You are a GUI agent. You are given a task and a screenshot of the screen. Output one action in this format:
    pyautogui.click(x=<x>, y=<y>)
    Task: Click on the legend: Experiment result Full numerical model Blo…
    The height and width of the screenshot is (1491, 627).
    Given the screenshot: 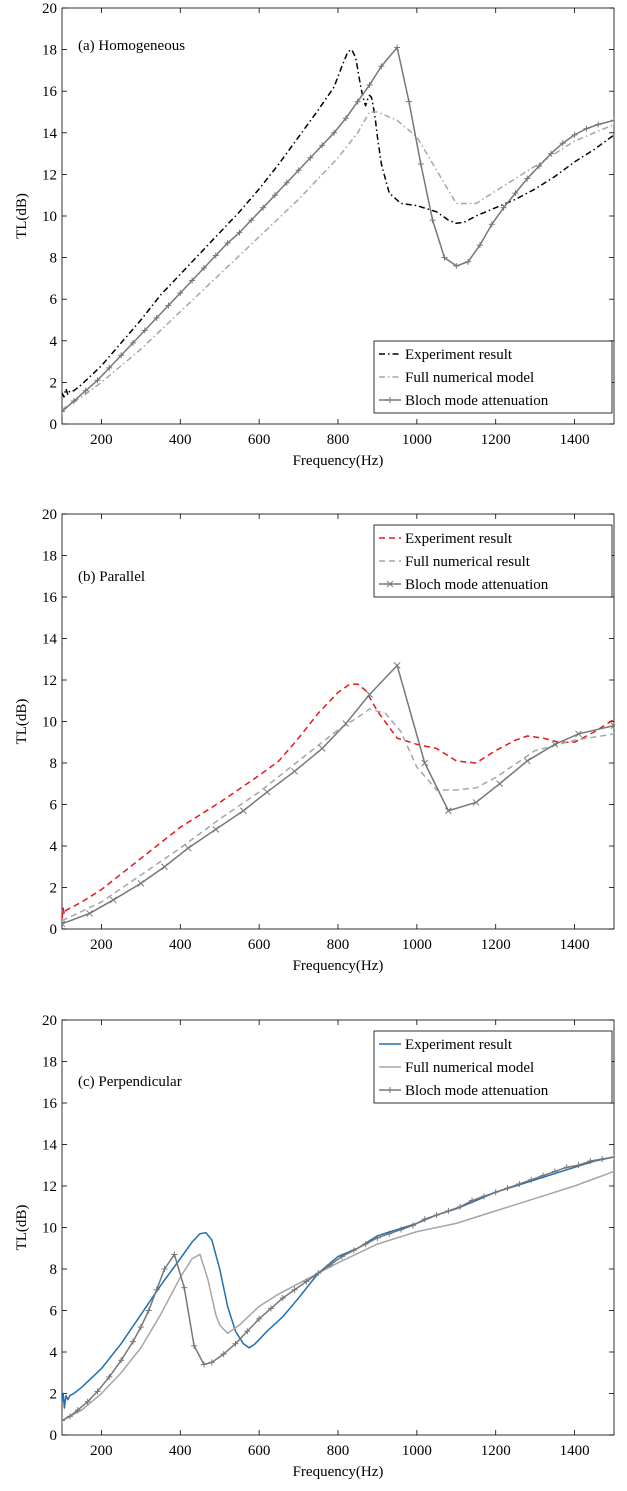 What is the action you would take?
    pyautogui.click(x=493, y=377)
    